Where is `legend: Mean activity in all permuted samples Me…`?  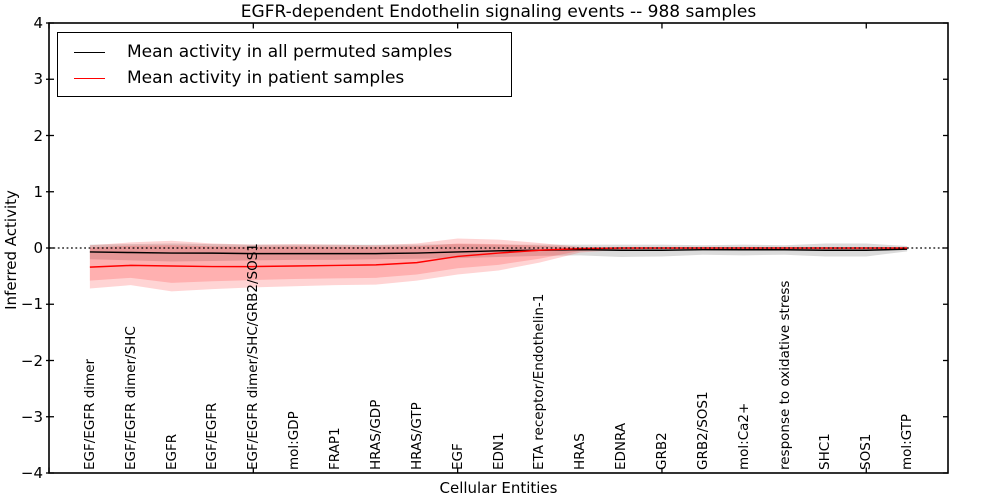
legend: Mean activity in all permuted samples Me… is located at coordinates (284, 64).